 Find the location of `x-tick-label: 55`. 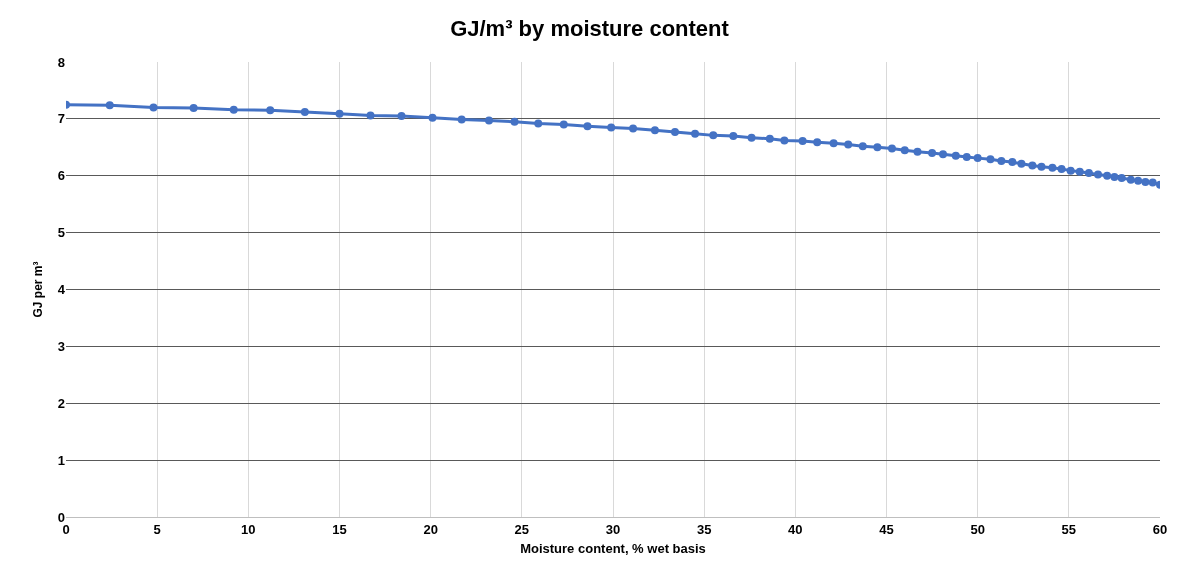

x-tick-label: 55 is located at coordinates (1069, 529).